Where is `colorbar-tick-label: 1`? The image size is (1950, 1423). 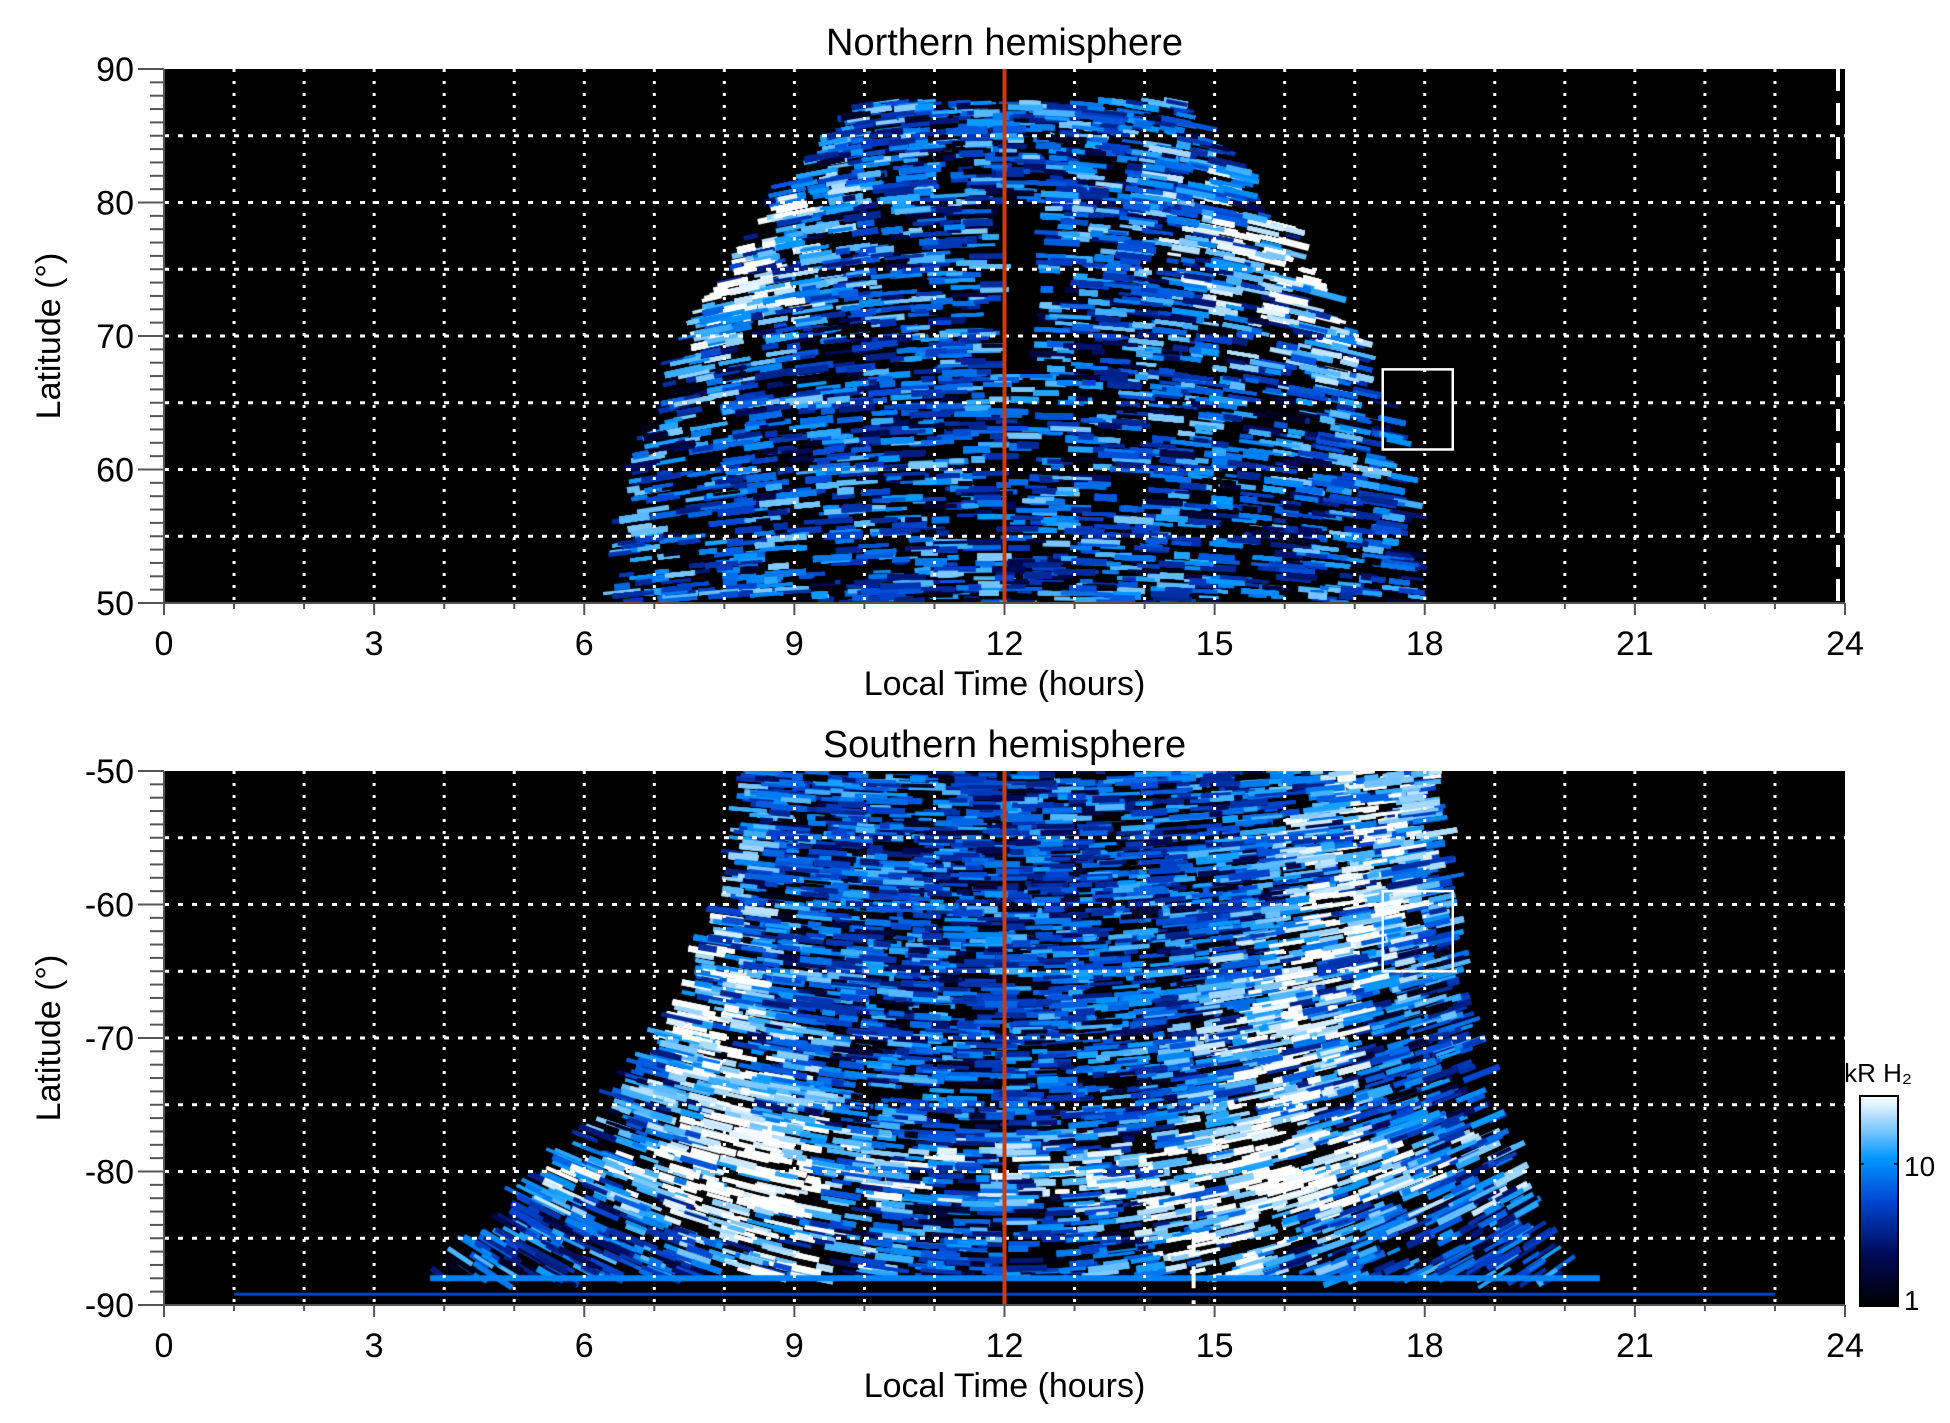
colorbar-tick-label: 1 is located at coordinates (1912, 1300).